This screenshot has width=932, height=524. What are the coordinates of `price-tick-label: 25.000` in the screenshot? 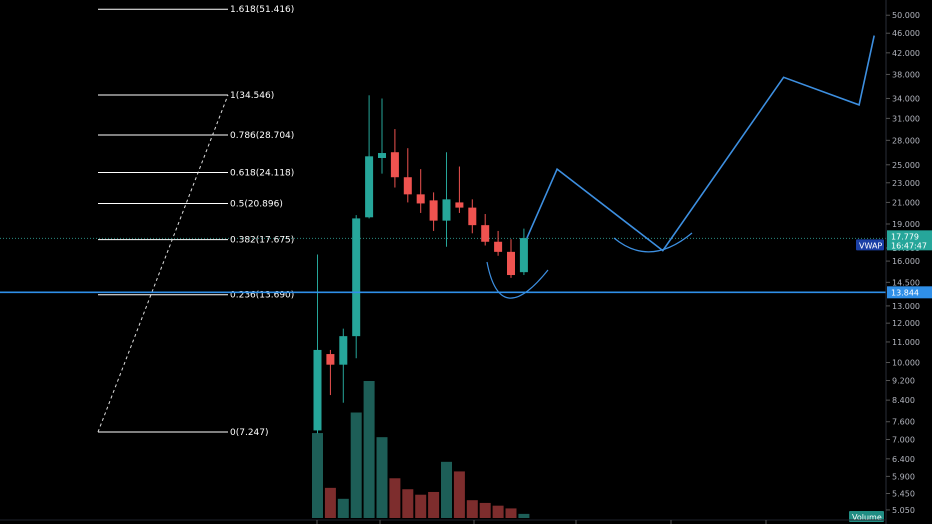 It's located at (906, 165).